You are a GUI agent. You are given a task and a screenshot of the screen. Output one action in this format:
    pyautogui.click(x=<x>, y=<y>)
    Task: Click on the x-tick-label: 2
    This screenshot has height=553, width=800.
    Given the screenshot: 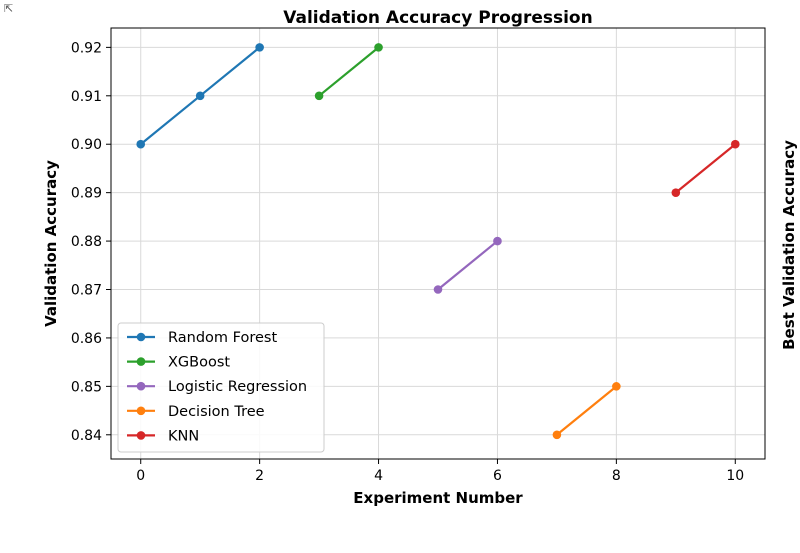 What is the action you would take?
    pyautogui.click(x=259, y=476)
    